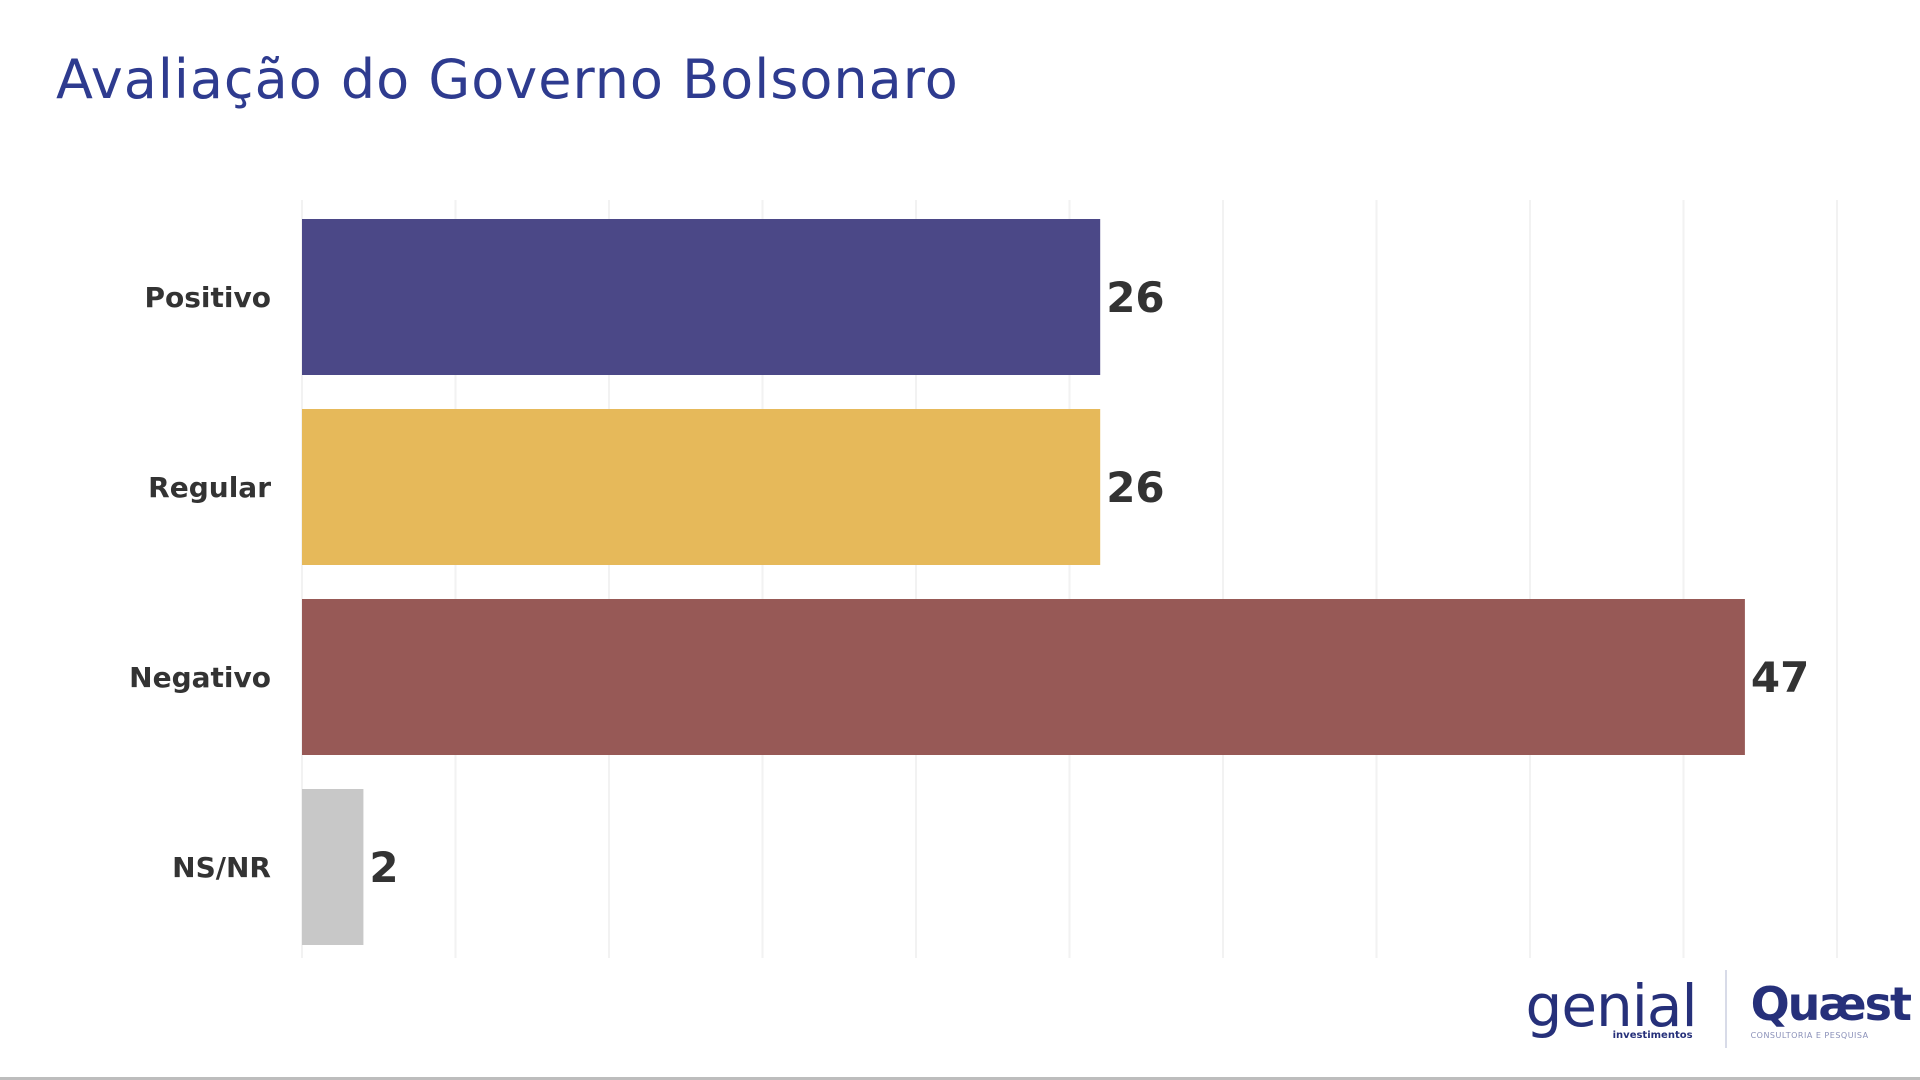 This screenshot has width=1920, height=1080. What do you see at coordinates (507, 79) in the screenshot?
I see `chart-title: Avaliação do Governo Bolsonaro` at bounding box center [507, 79].